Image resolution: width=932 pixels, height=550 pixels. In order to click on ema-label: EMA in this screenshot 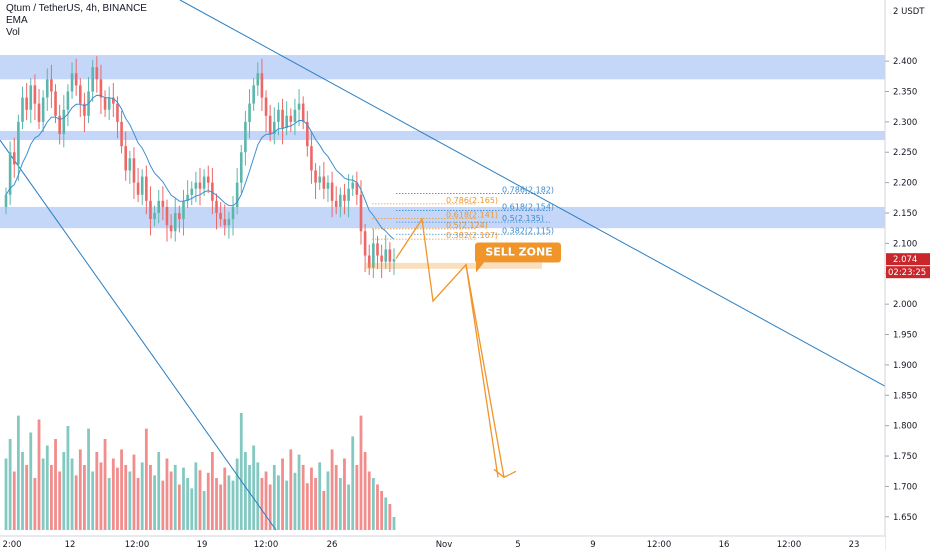, I will do `click(17, 20)`.